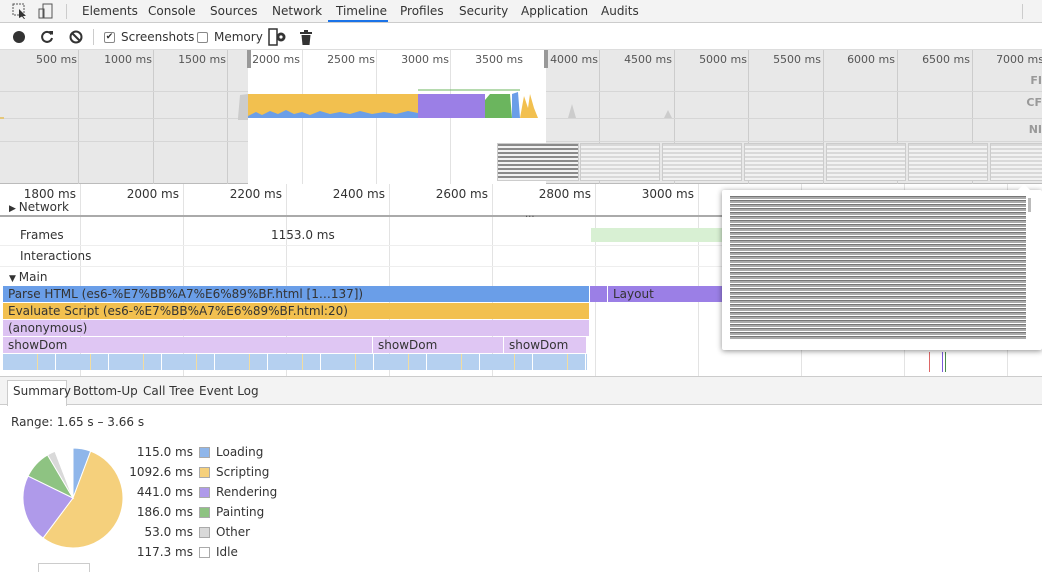  I want to click on tab-audits: Audits, so click(620, 11).